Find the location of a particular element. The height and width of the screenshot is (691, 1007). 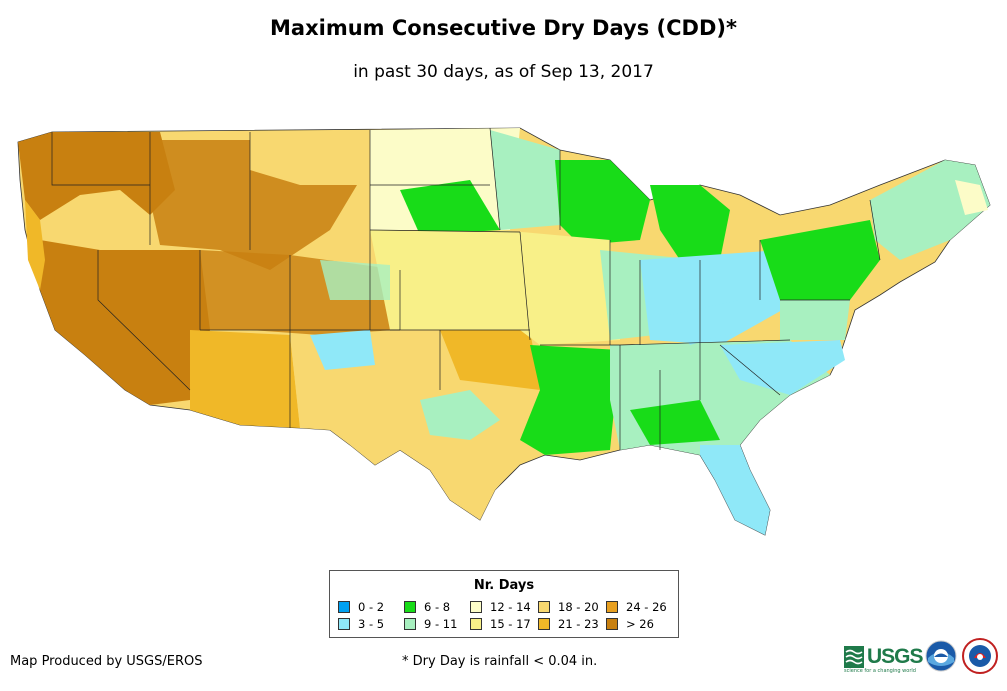

region-wisconsin is located at coordinates (602, 202).